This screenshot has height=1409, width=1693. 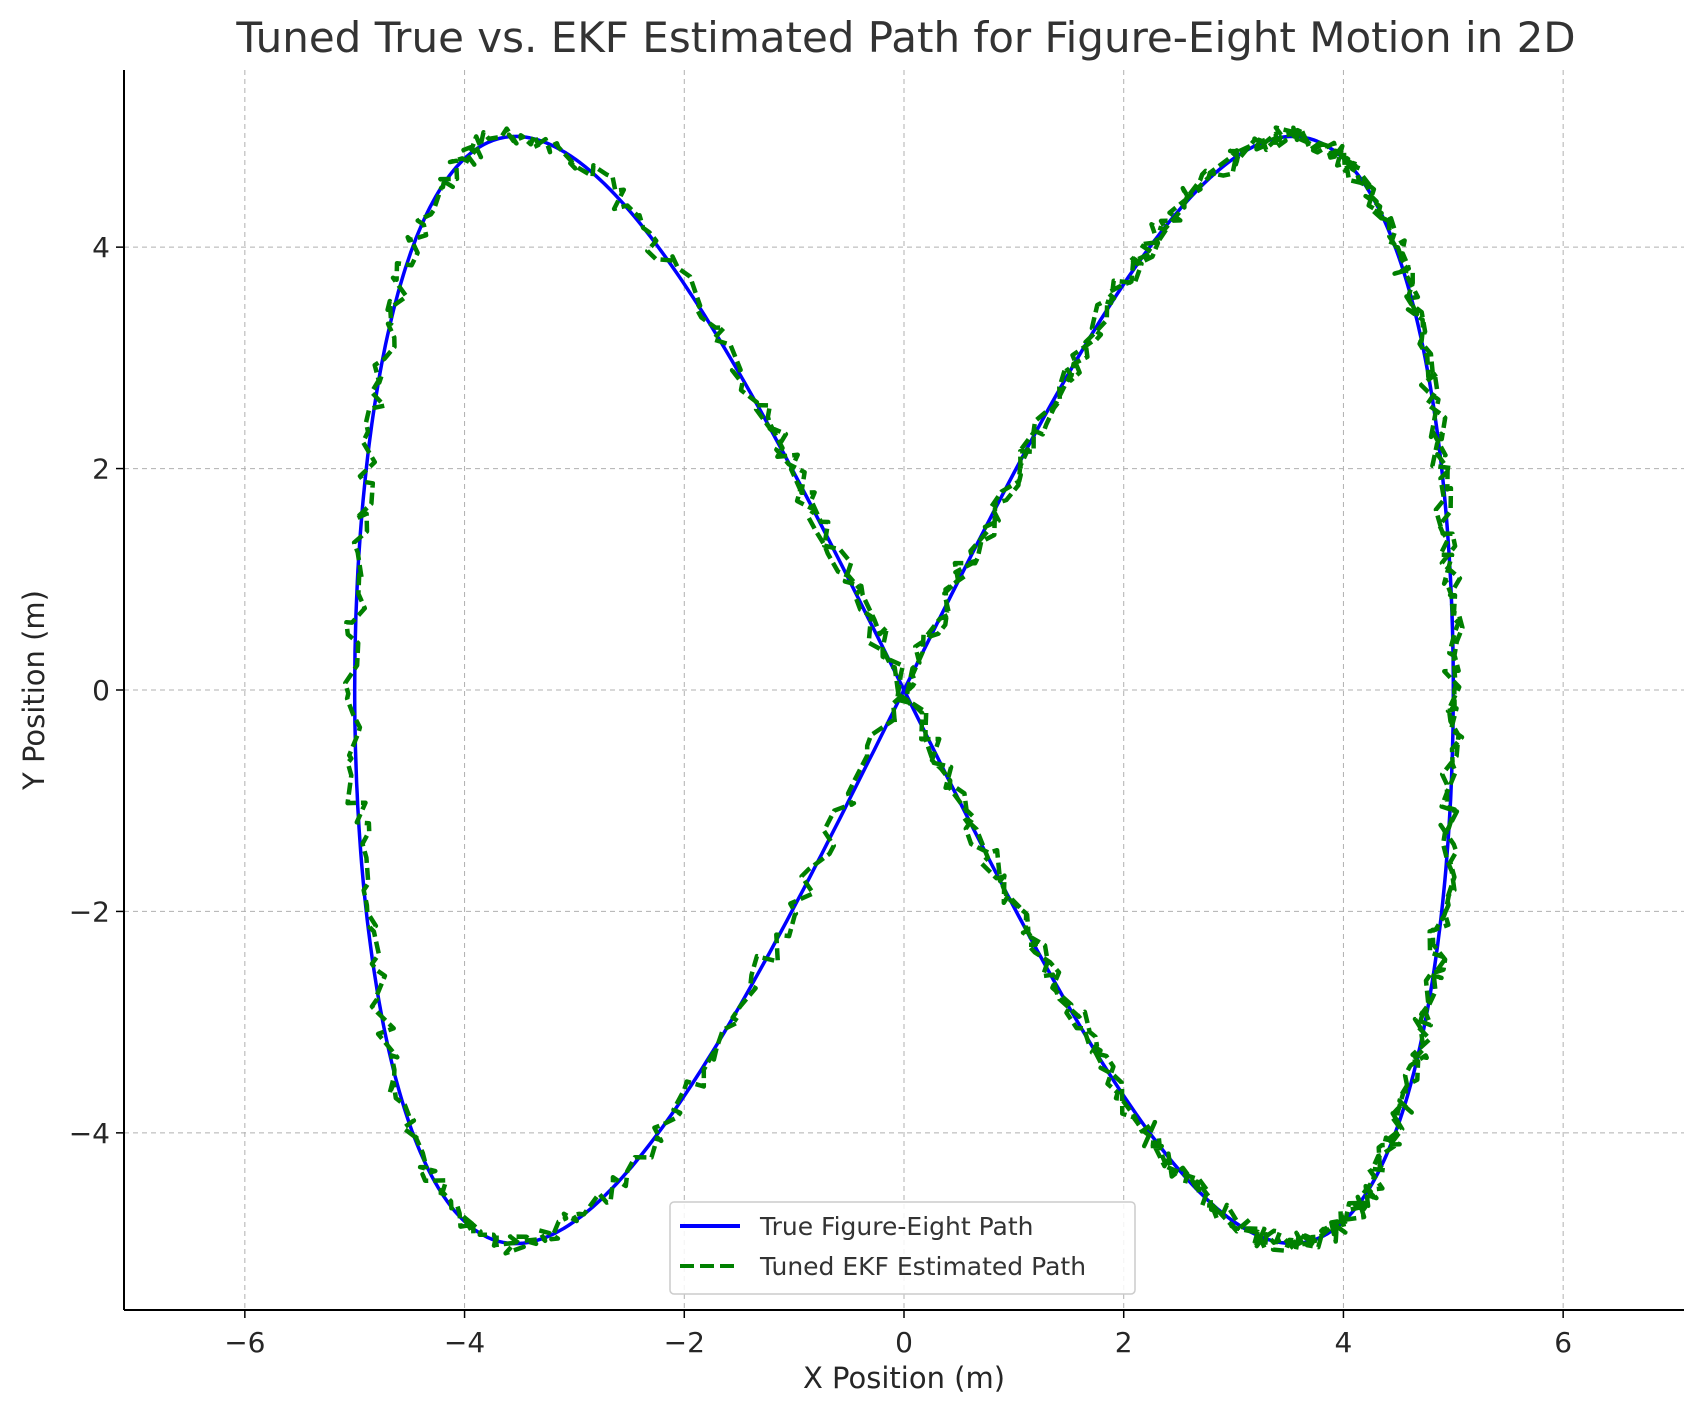 What do you see at coordinates (101, 469) in the screenshot?
I see `y-tick-label: 2` at bounding box center [101, 469].